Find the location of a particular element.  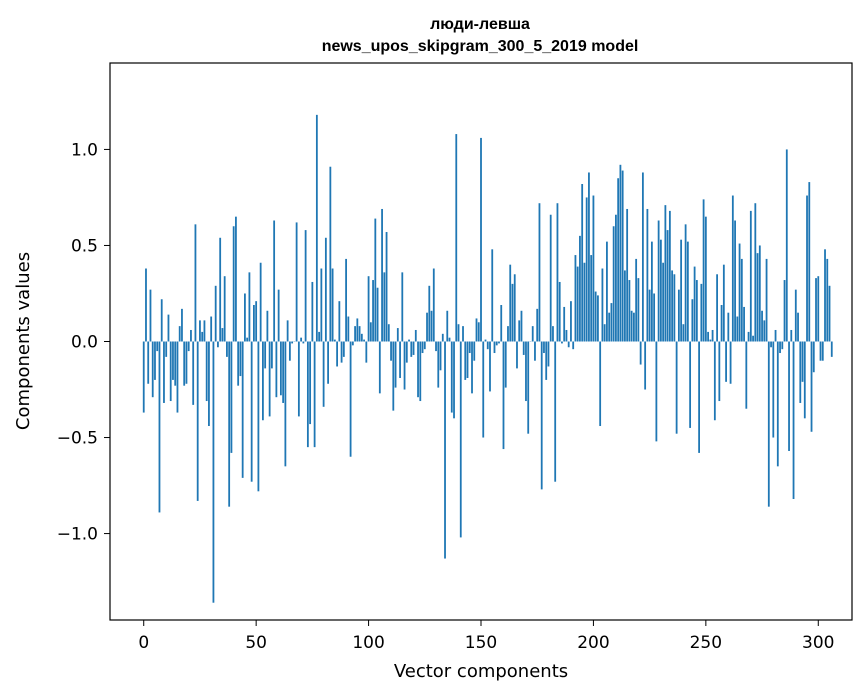

y-tick-label: 0.5 is located at coordinates (84, 246).